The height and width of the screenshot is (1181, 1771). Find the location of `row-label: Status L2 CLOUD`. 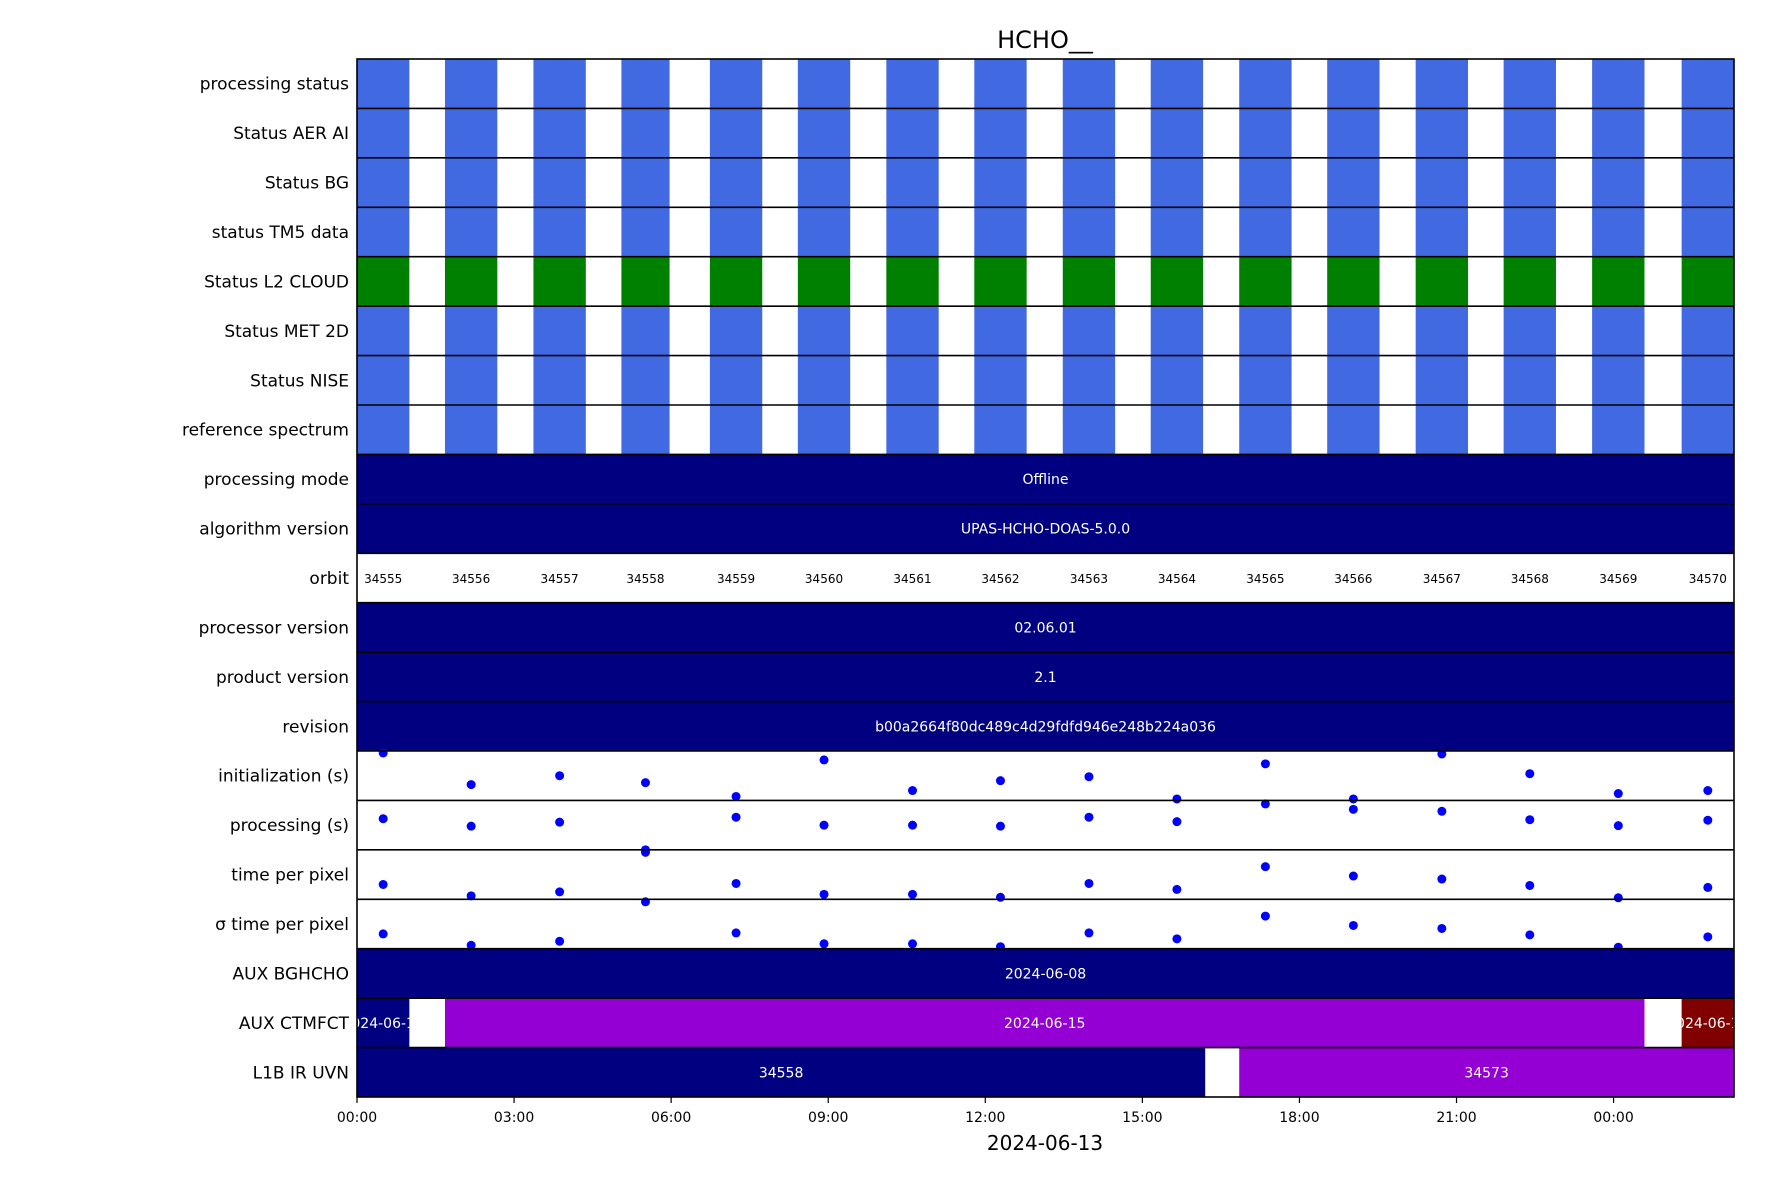

row-label: Status L2 CLOUD is located at coordinates (276, 282).